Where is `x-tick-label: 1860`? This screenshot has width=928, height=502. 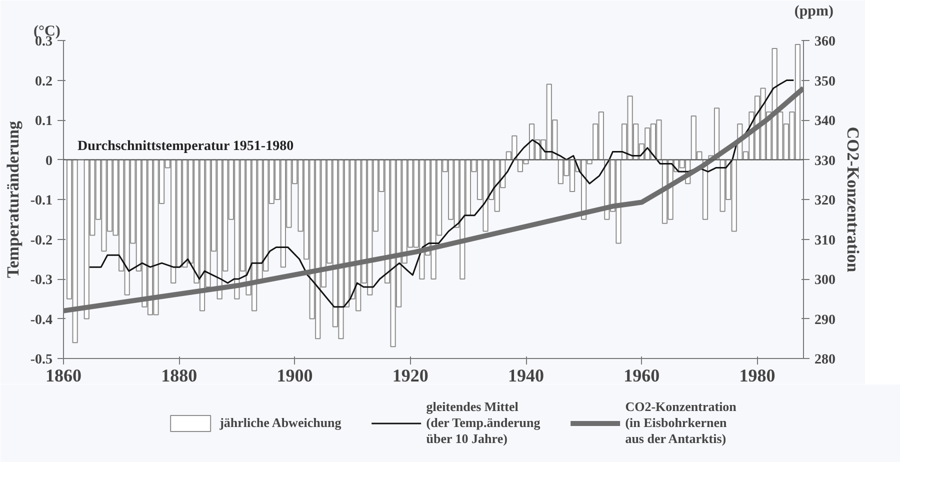
x-tick-label: 1860 is located at coordinates (64, 376).